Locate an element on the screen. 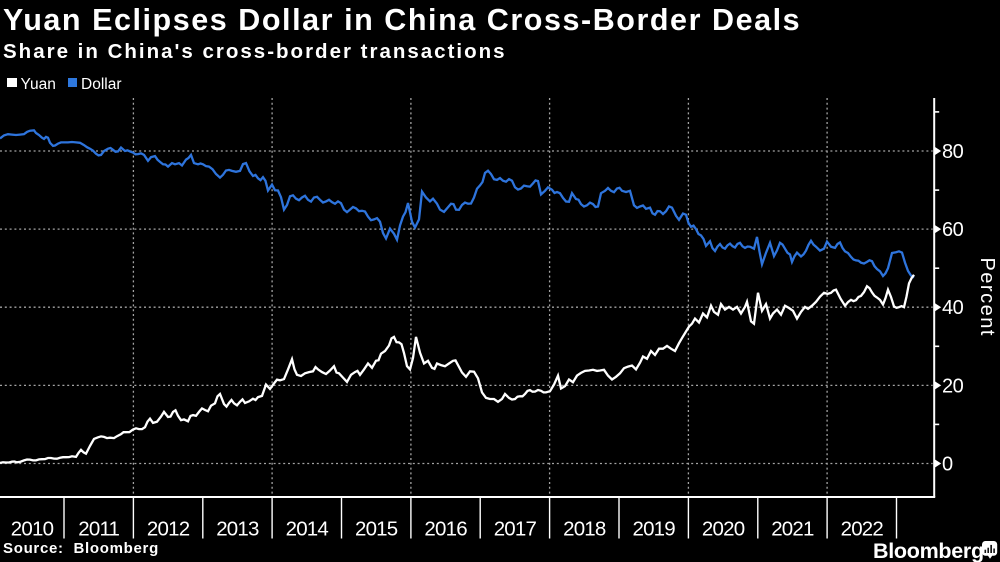 The width and height of the screenshot is (1000, 562). svg-text: 2021 is located at coordinates (792, 529).